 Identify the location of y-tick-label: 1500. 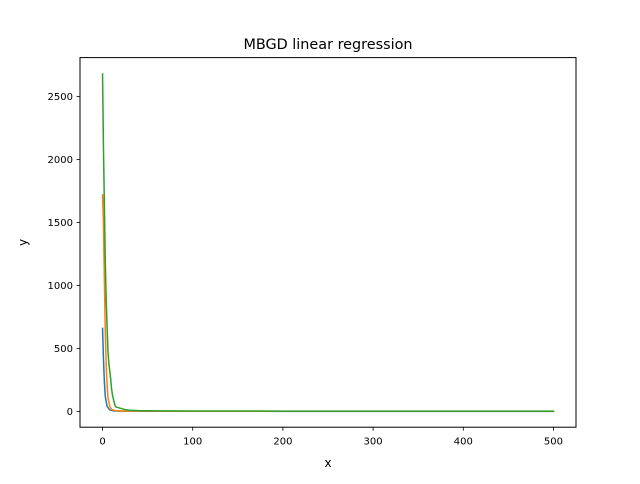
(60, 223).